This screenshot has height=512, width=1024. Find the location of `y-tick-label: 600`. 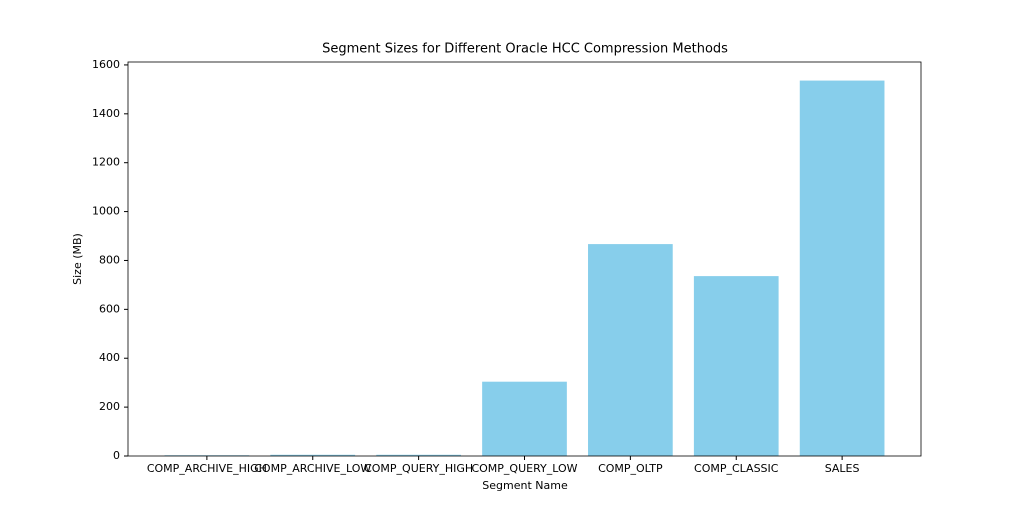

y-tick-label: 600 is located at coordinates (109, 308).